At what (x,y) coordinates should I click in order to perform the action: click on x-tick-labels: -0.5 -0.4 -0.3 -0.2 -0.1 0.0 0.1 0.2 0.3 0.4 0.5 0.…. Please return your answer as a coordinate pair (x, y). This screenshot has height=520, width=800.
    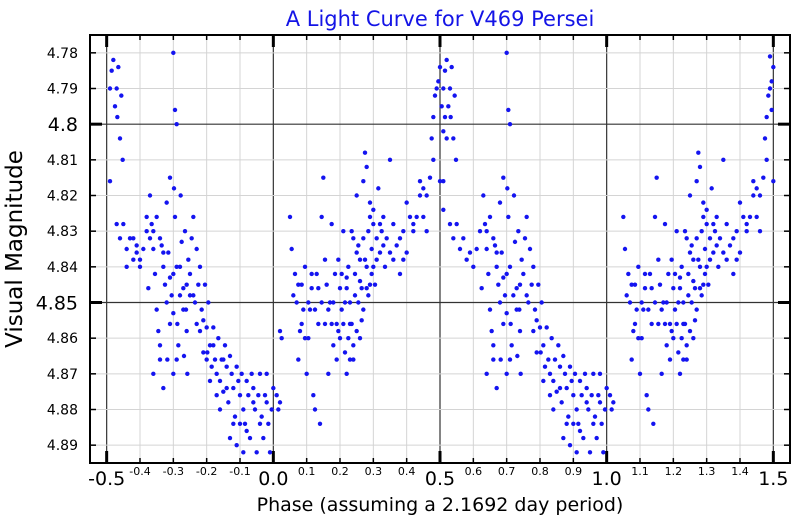
    Looking at the image, I should click on (438, 477).